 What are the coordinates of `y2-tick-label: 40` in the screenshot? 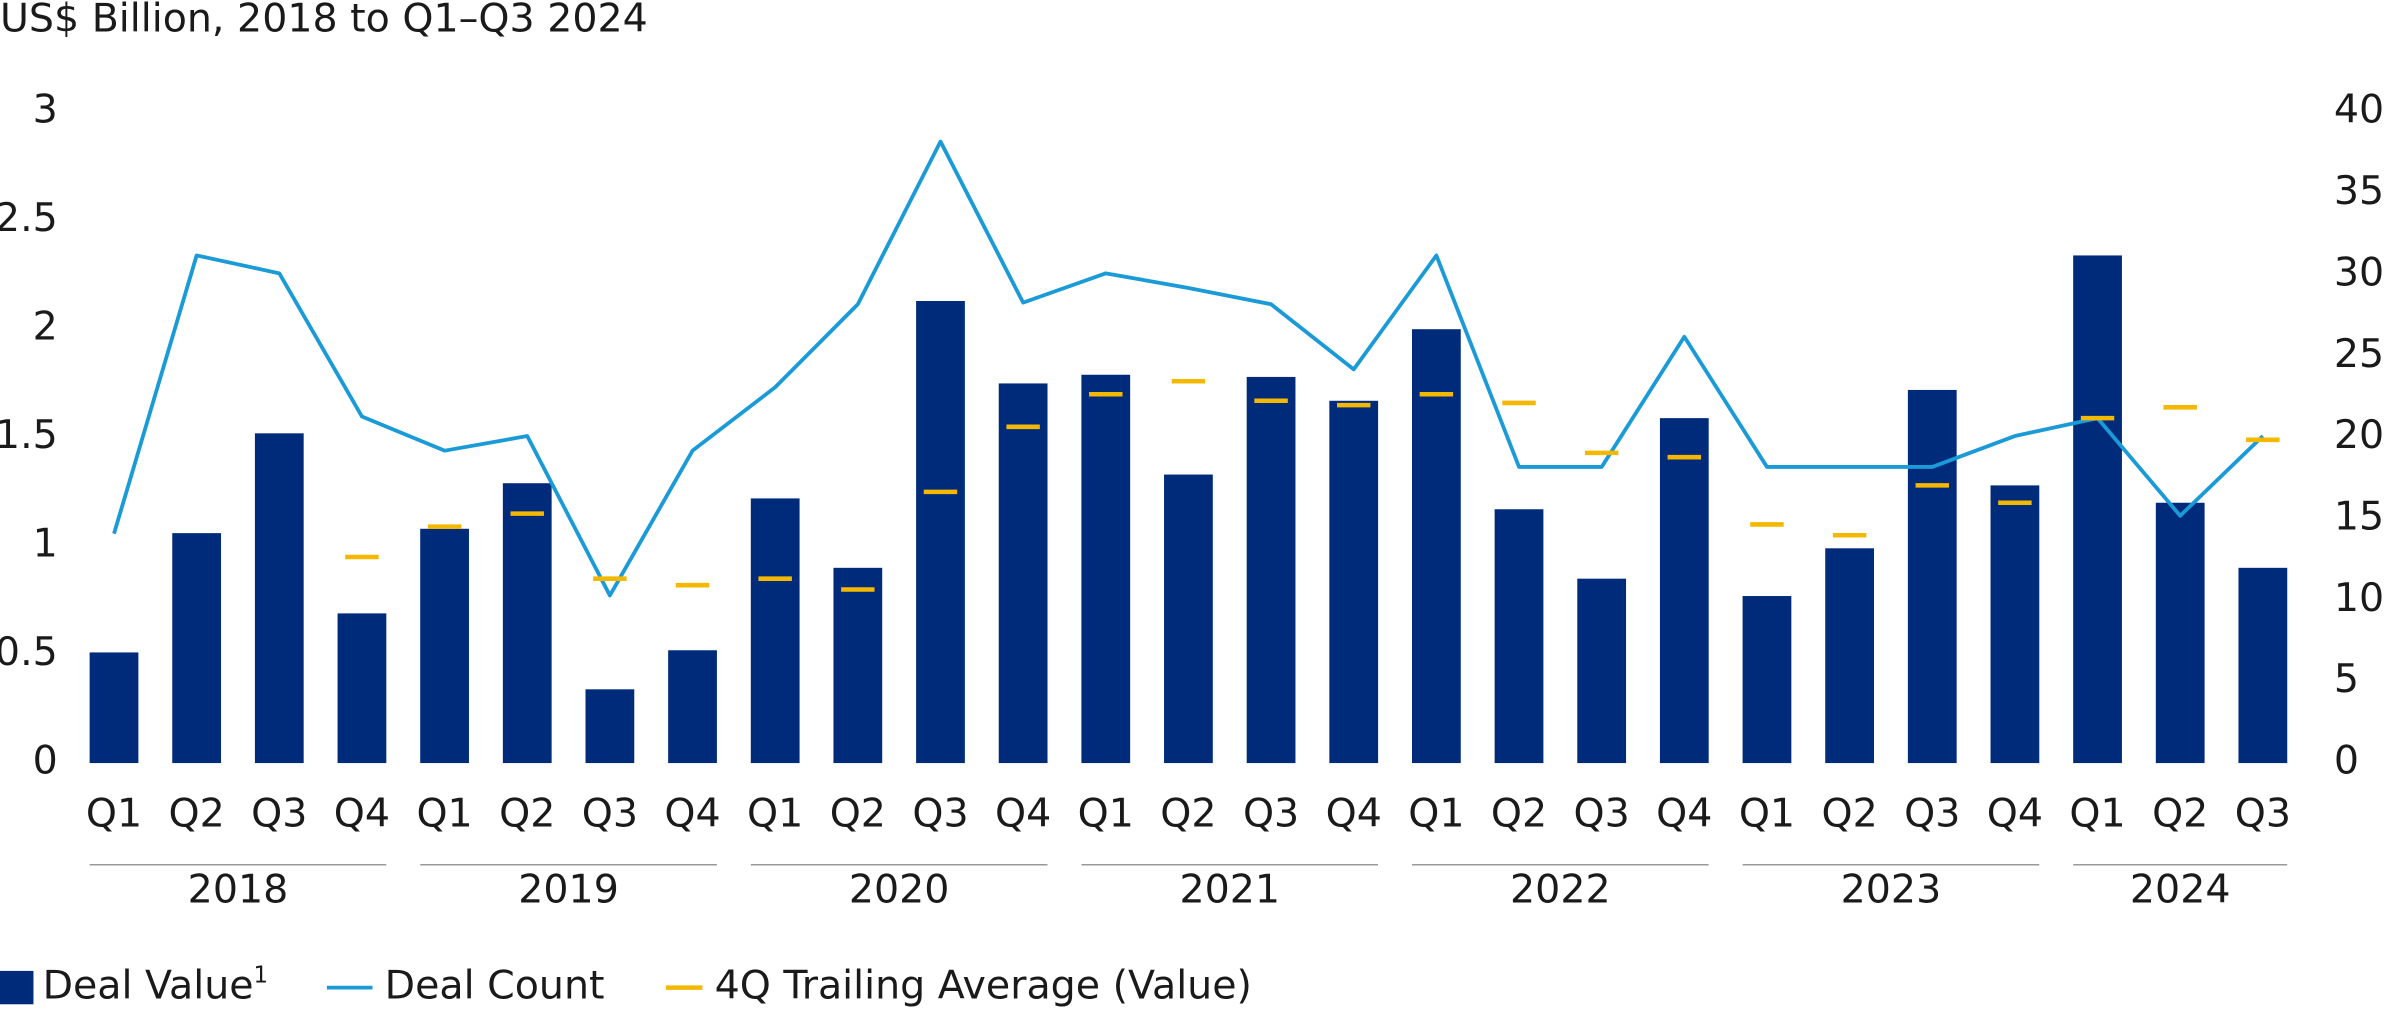 It's located at (2359, 110).